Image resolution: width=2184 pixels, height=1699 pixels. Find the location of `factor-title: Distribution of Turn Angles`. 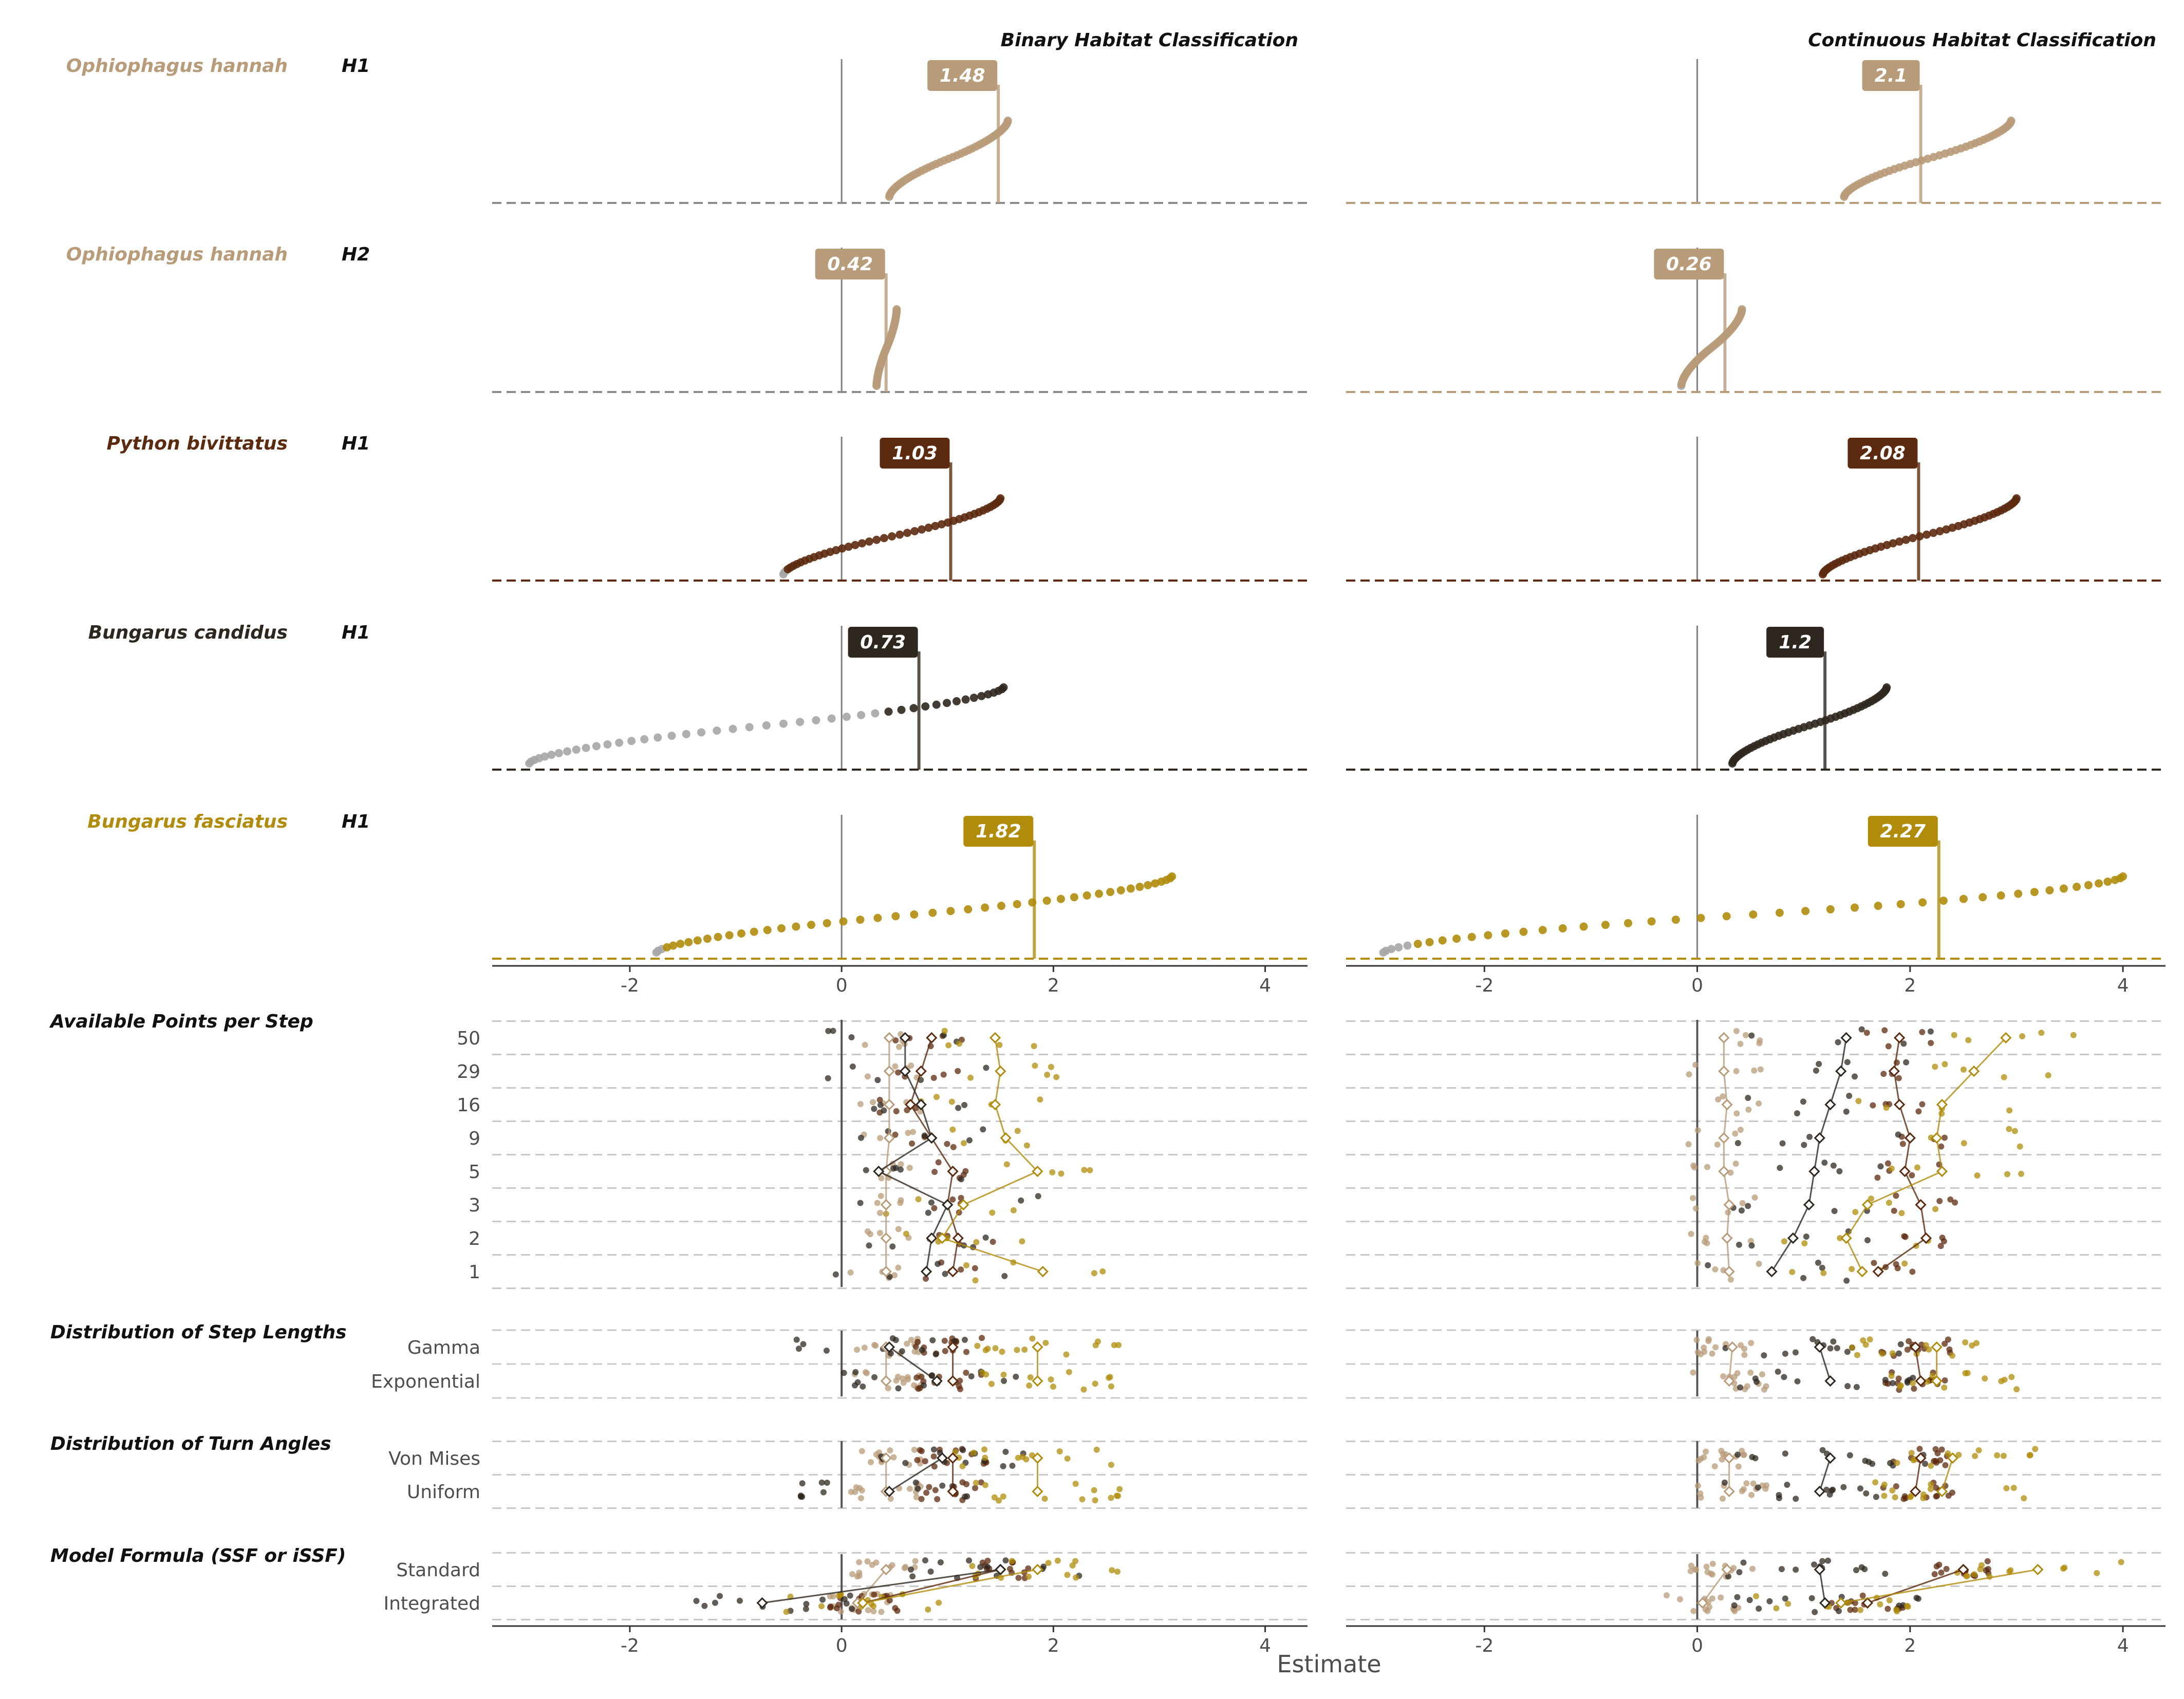

factor-title: Distribution of Turn Angles is located at coordinates (190, 1443).